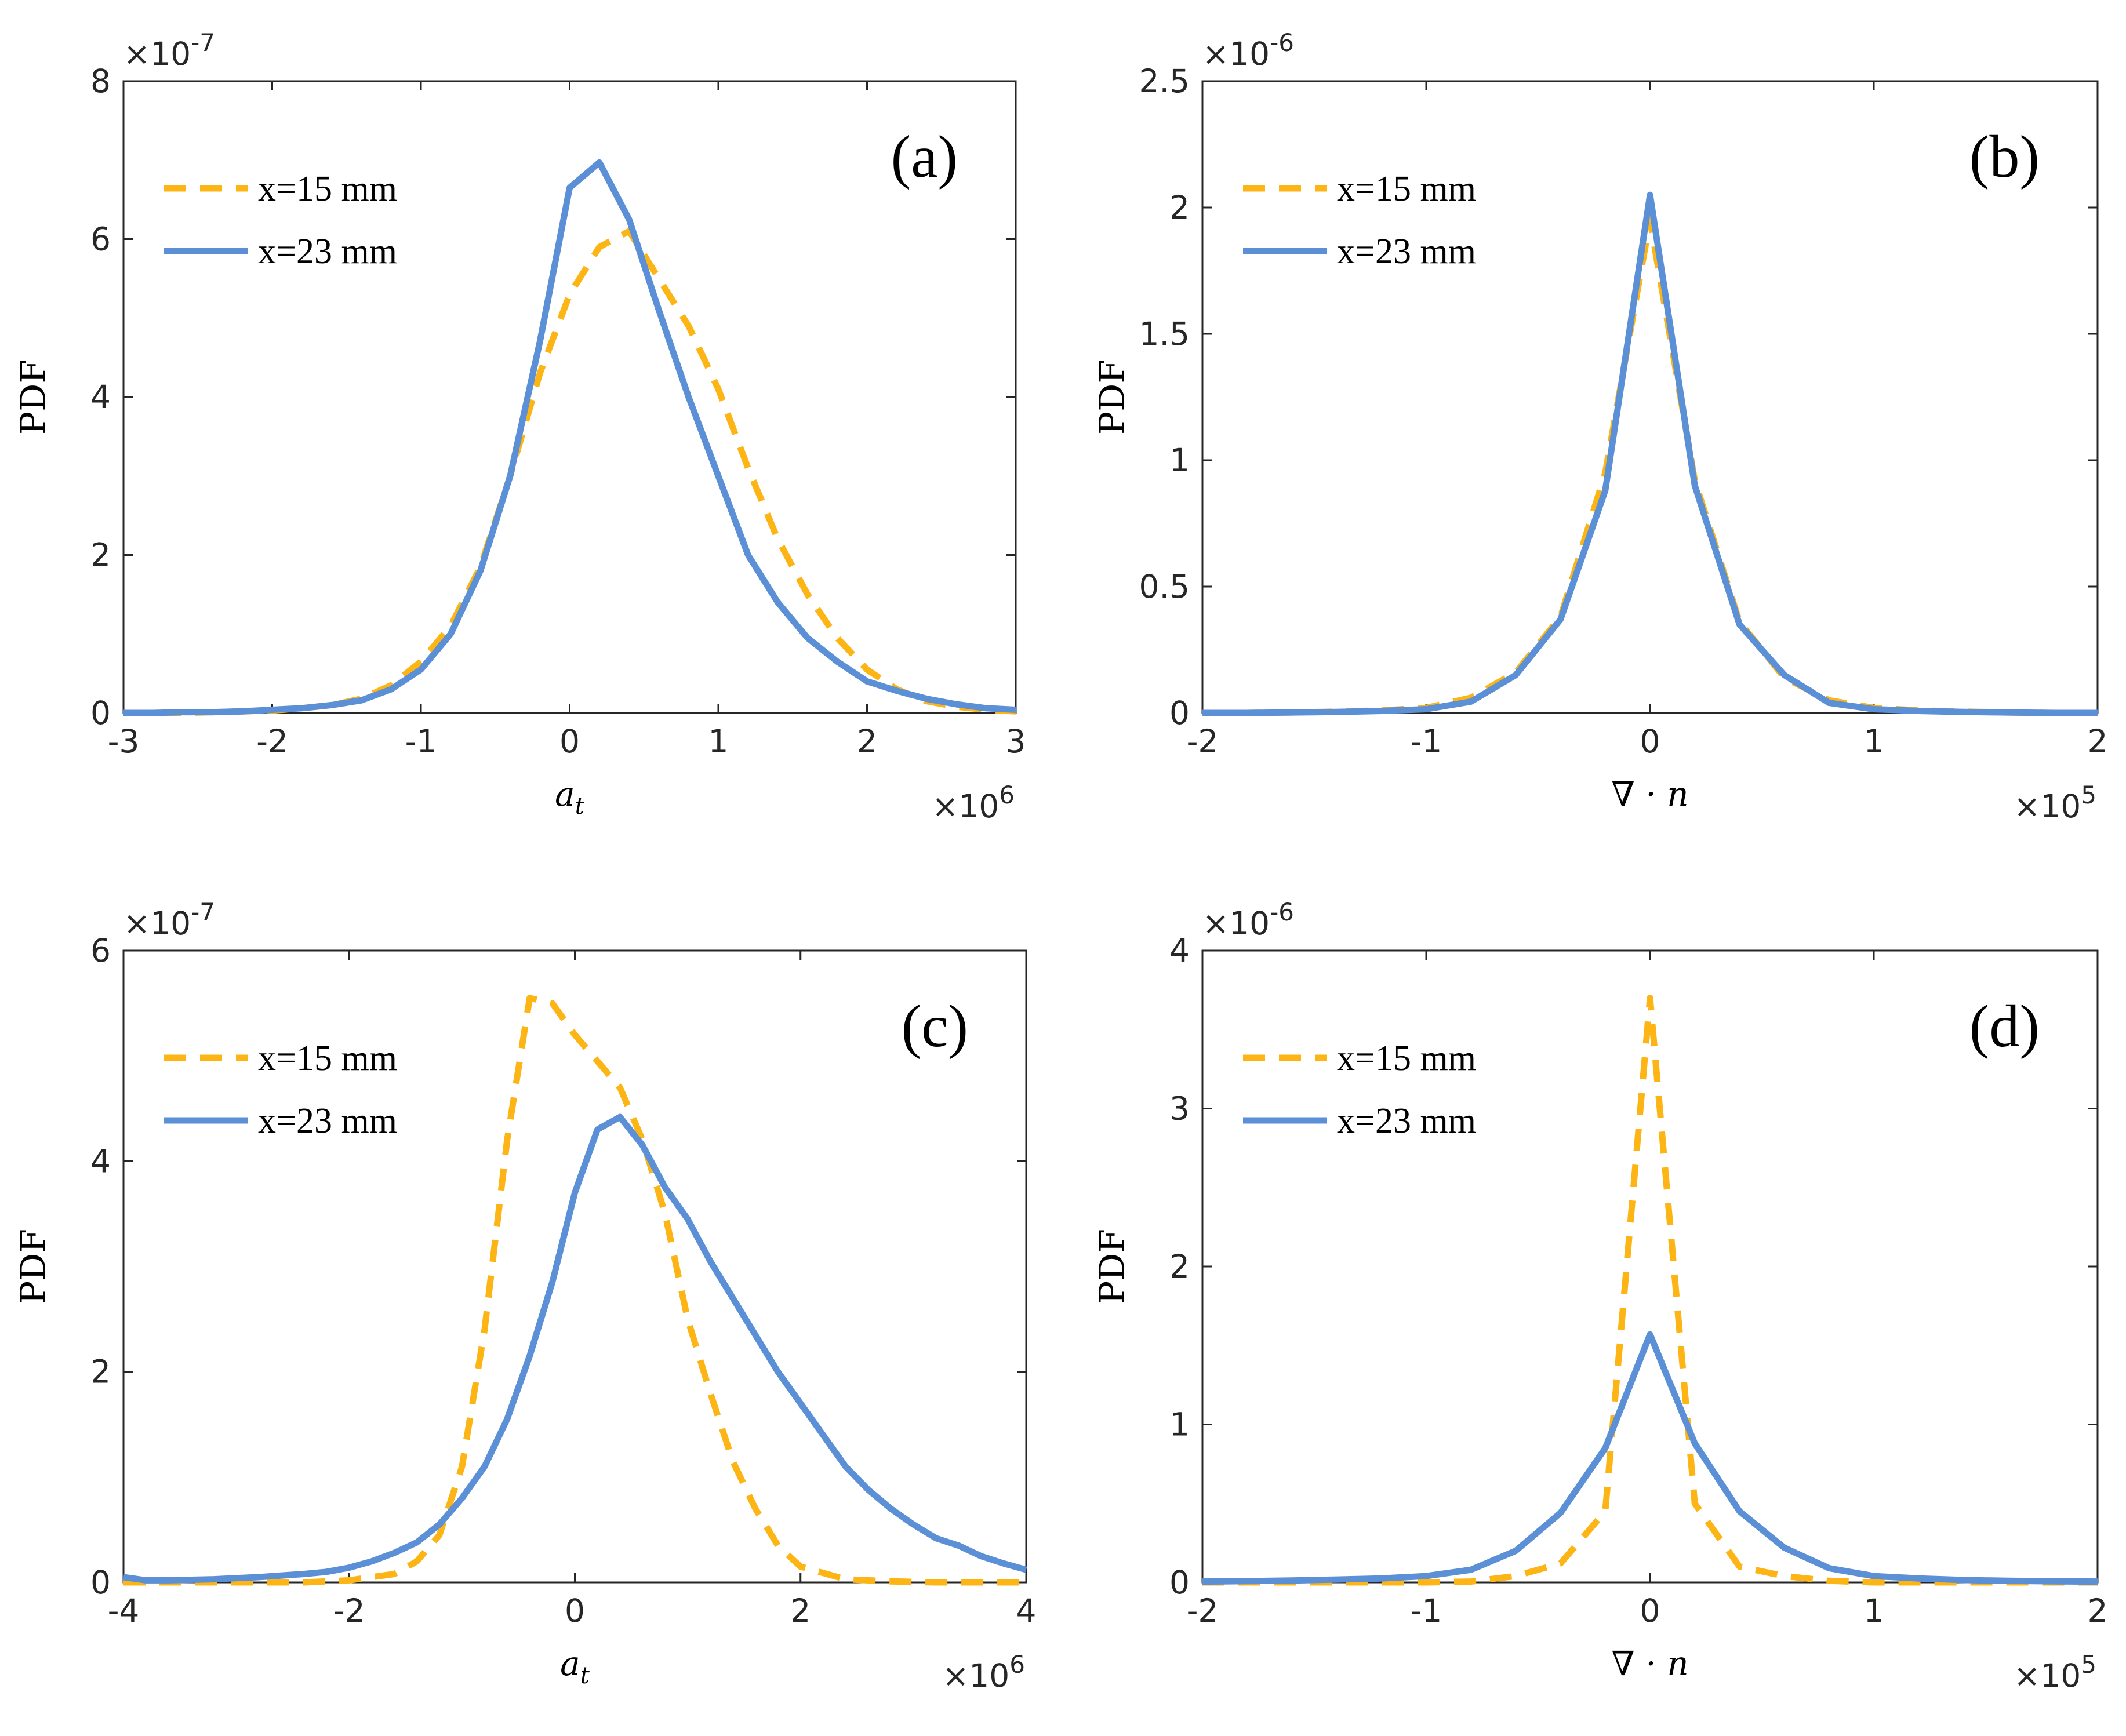  Describe the element at coordinates (935, 1026) in the screenshot. I see `panel-label: (c)` at that location.